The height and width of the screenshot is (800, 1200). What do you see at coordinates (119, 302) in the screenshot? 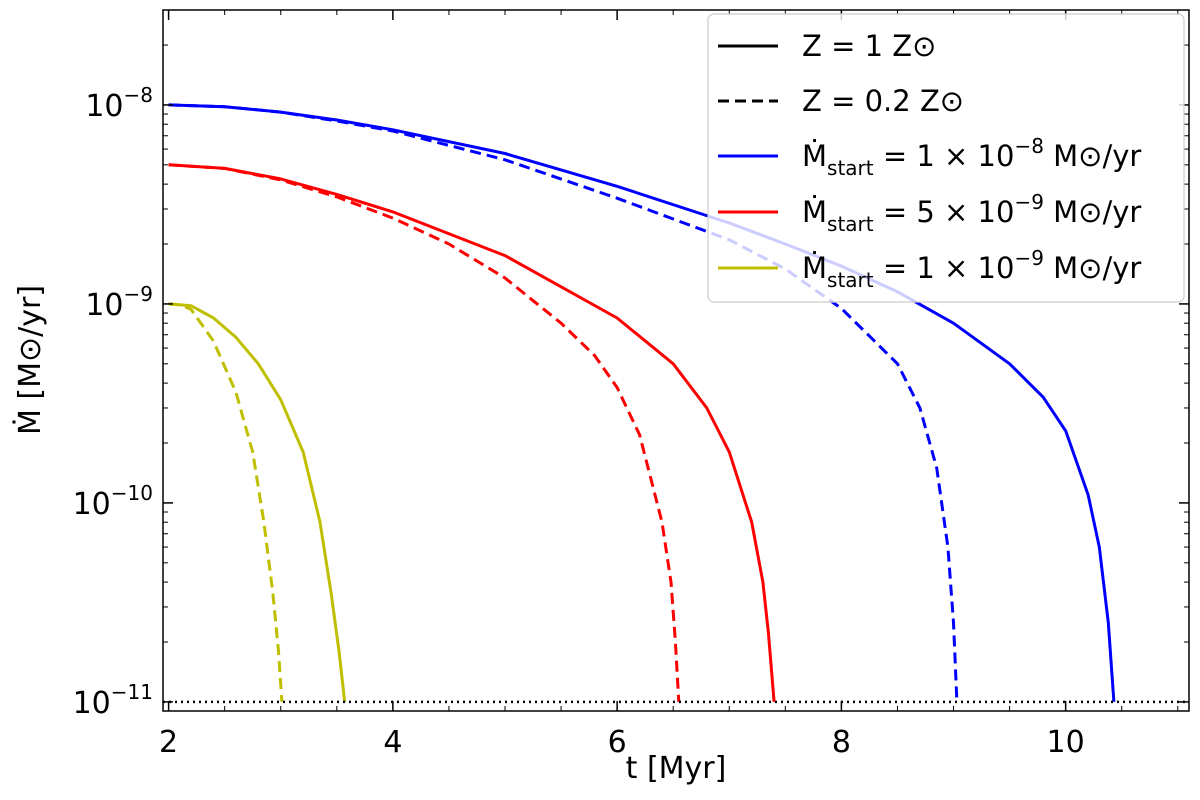
I see `y-tick-label: 10⁻⁹` at bounding box center [119, 302].